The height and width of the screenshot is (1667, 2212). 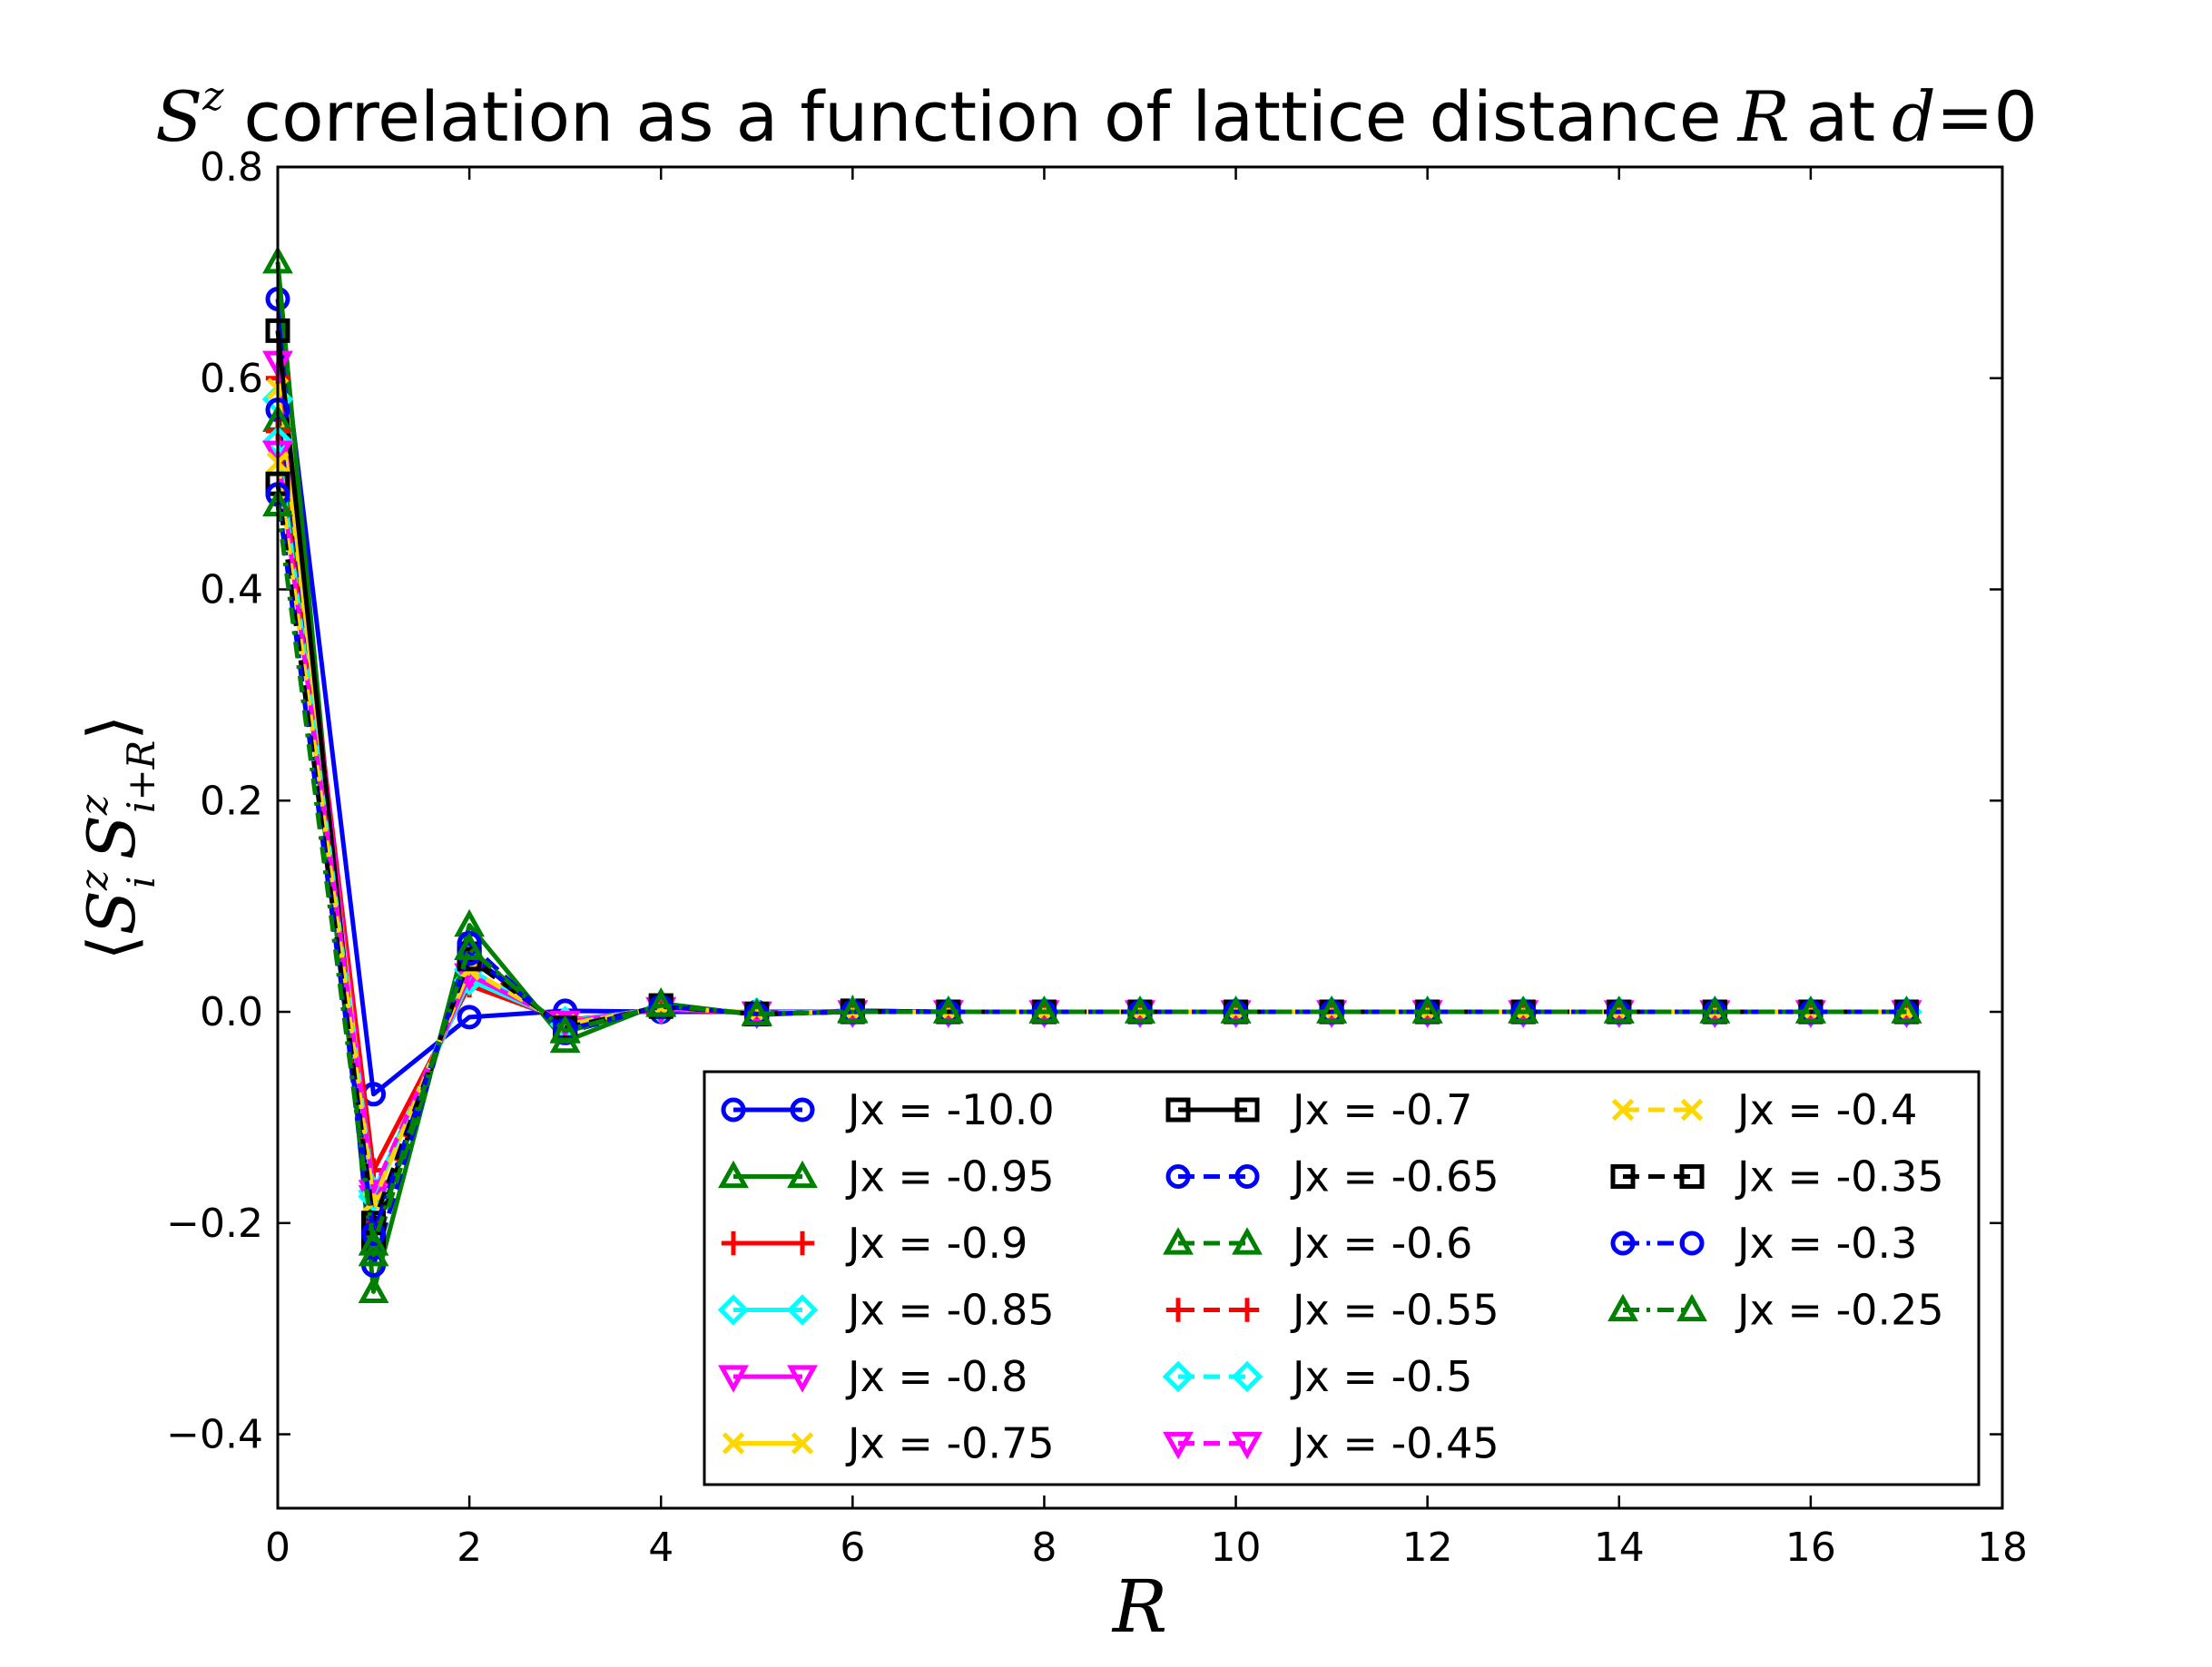 What do you see at coordinates (1381, 1109) in the screenshot?
I see `legend-label: Jx = -0.7` at bounding box center [1381, 1109].